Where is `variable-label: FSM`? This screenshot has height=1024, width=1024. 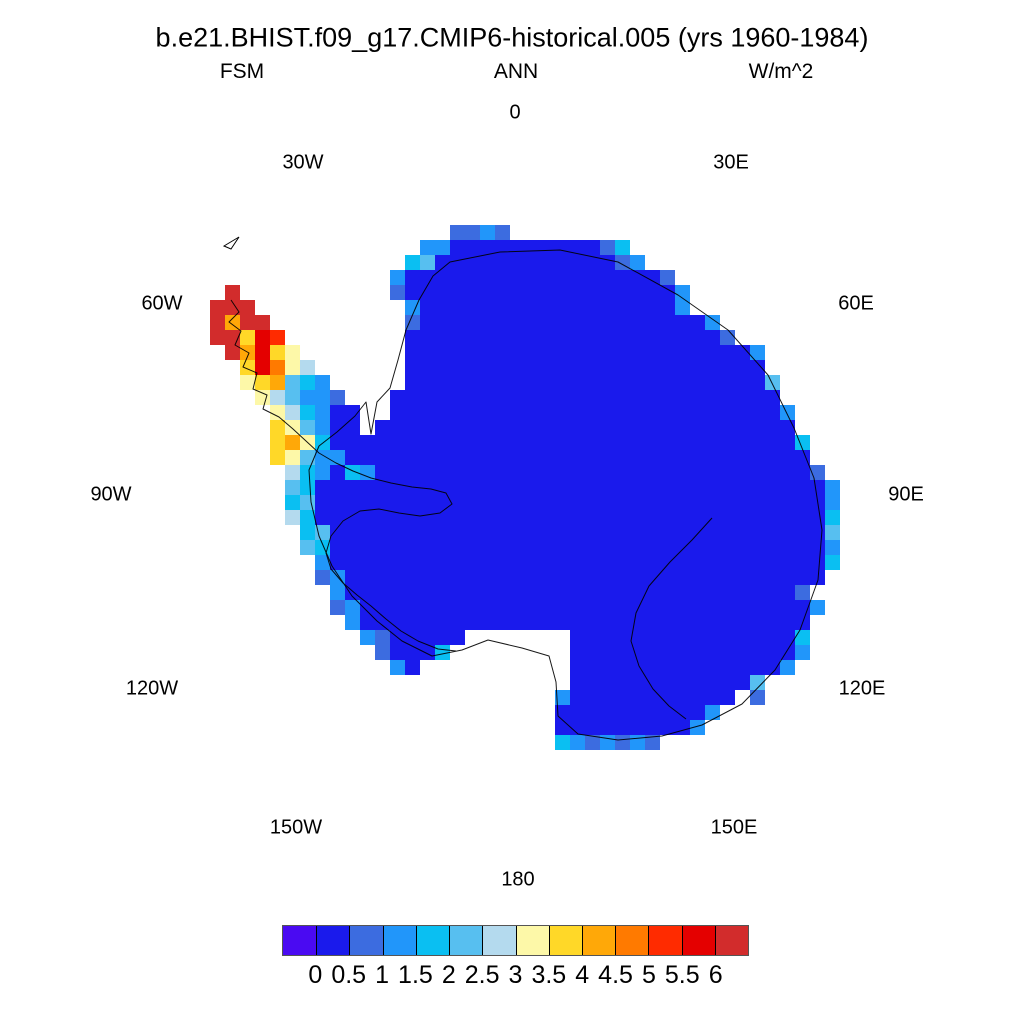
variable-label: FSM is located at coordinates (242, 71).